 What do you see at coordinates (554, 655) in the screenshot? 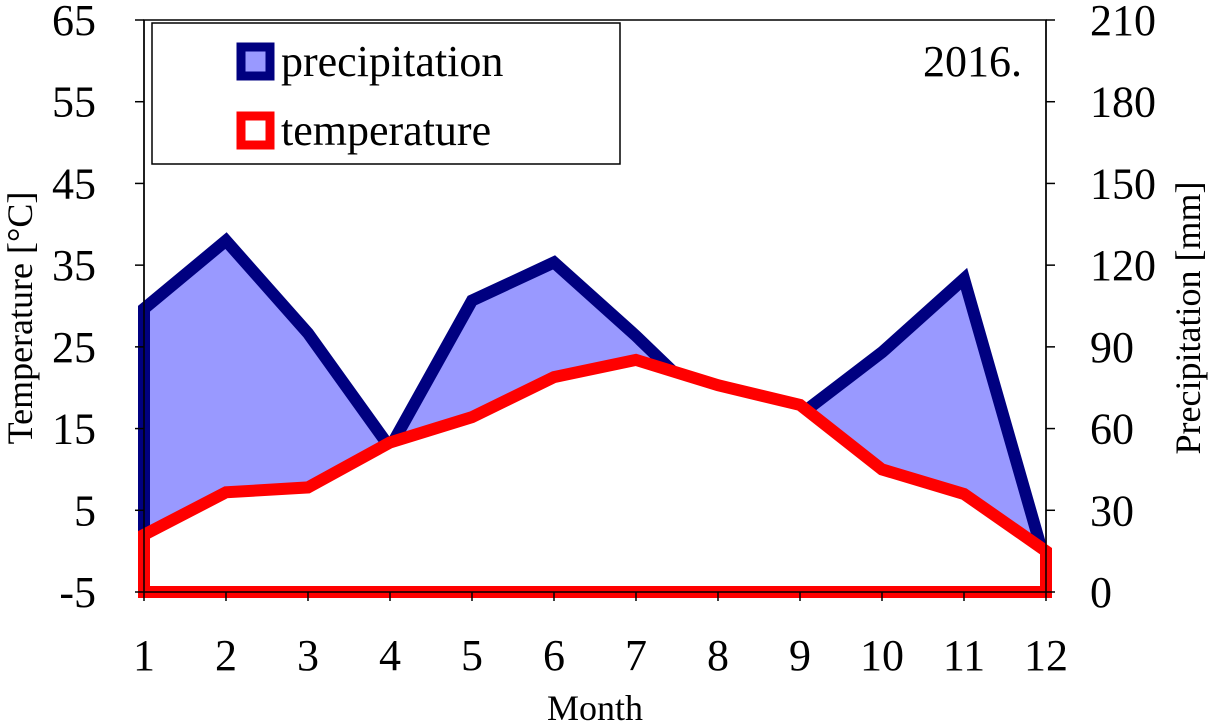
I see `x-tick-label-6: 6` at bounding box center [554, 655].